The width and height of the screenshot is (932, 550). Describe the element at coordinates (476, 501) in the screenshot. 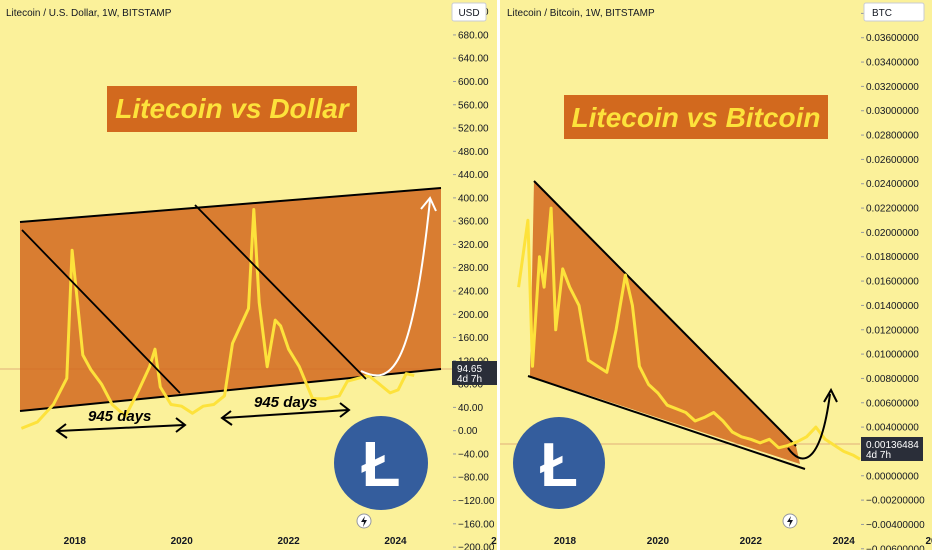

I see `y-tick-label: −120.00` at that location.